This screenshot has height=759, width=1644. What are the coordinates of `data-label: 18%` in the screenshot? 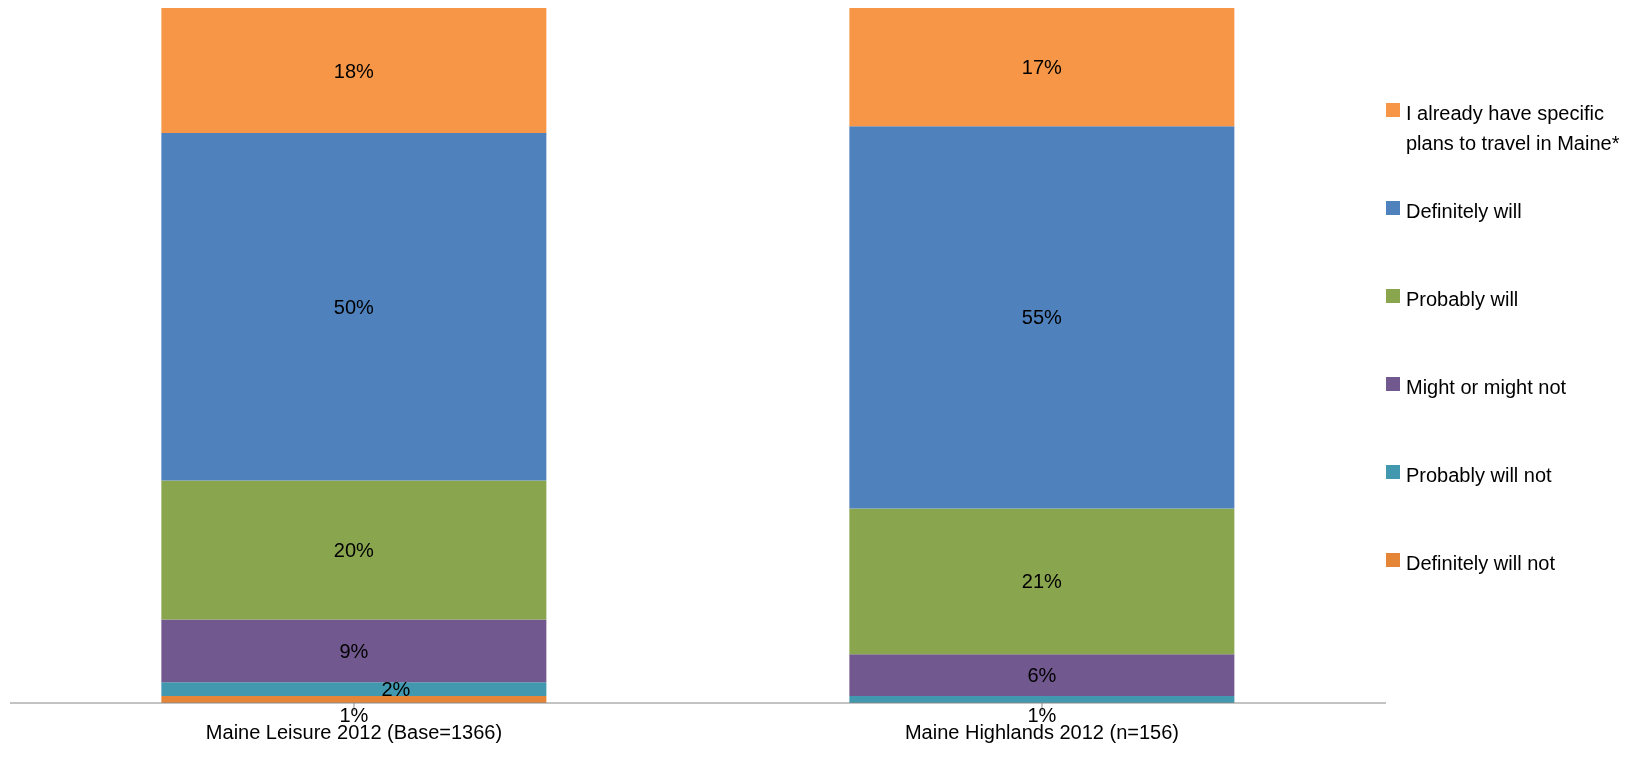 It's located at (354, 70).